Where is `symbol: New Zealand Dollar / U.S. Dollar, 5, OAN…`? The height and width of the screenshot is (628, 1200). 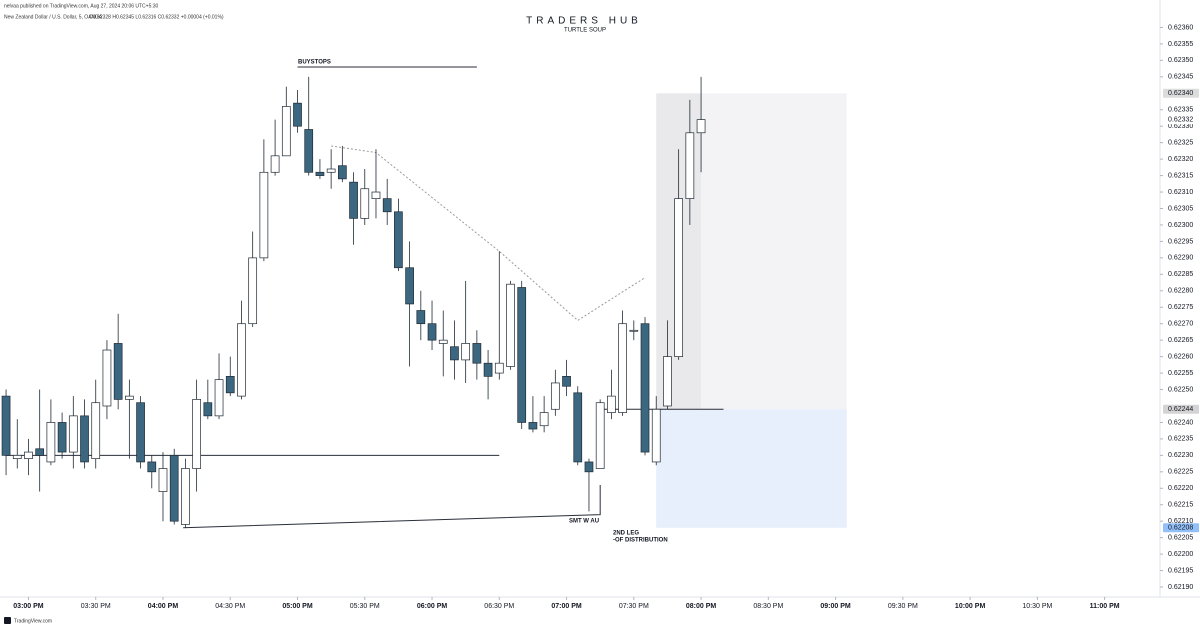 symbol: New Zealand Dollar / U.S. Dollar, 5, OAN… is located at coordinates (53, 17).